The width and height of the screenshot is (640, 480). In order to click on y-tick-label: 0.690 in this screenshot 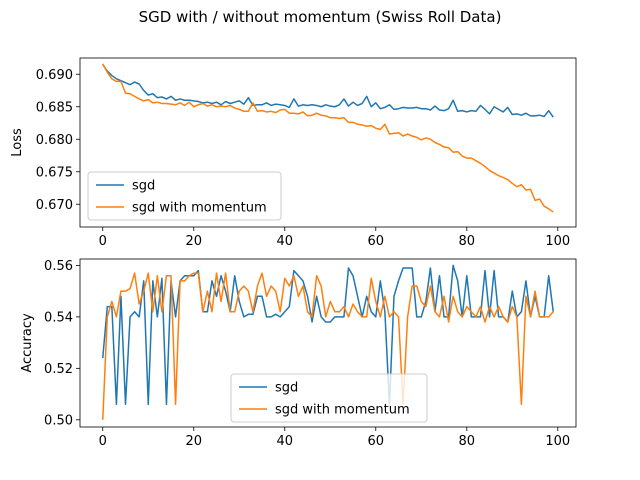, I will do `click(54, 75)`.